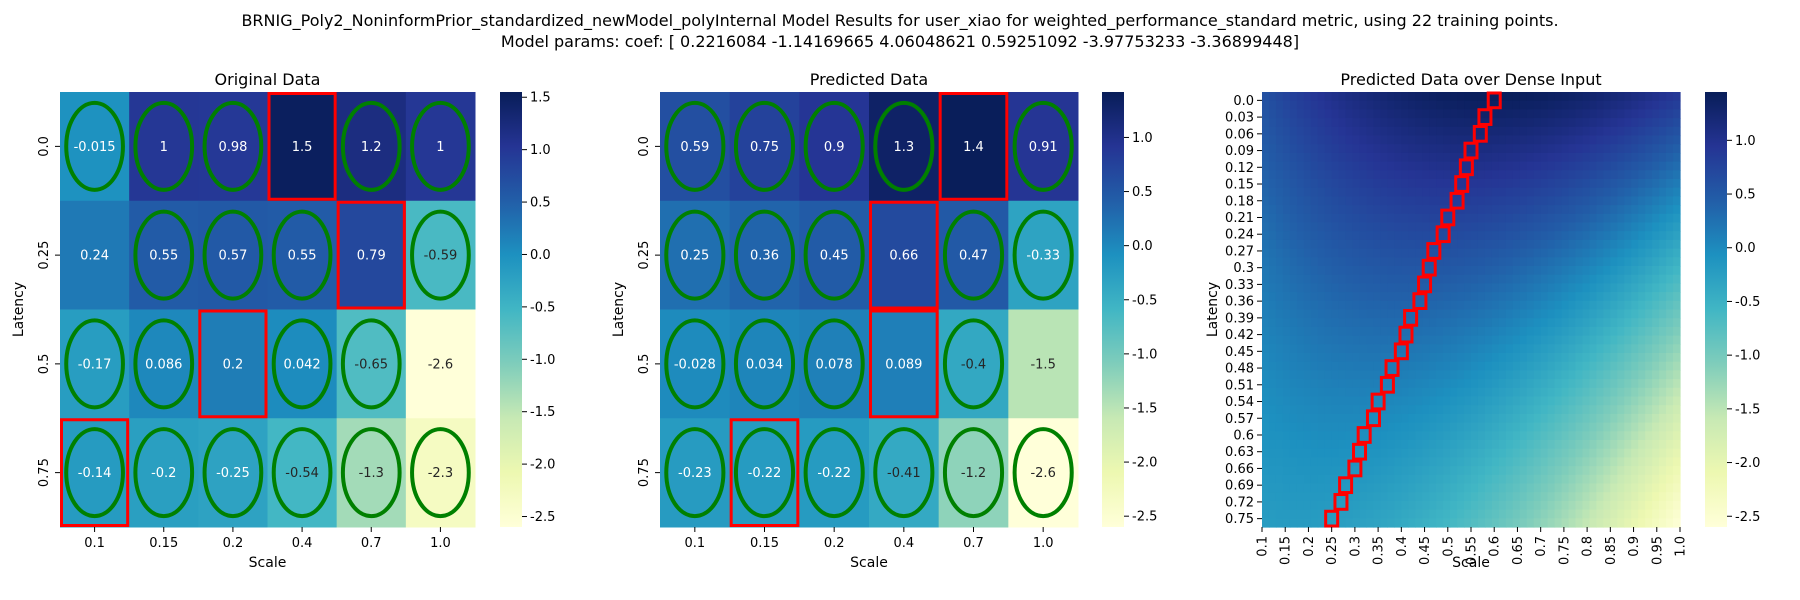  I want to click on y-tick-label: 0.42, so click(1239, 335).